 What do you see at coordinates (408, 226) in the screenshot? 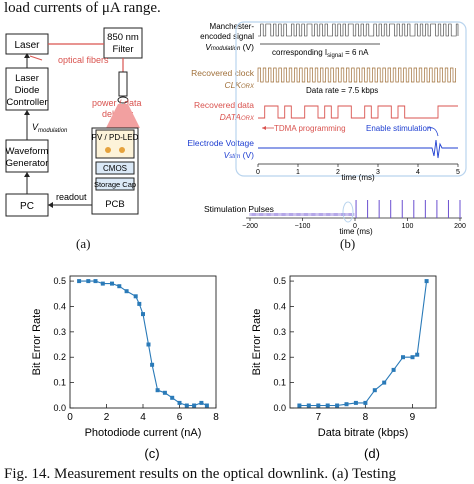
I see `tick-label: 100` at bounding box center [408, 226].